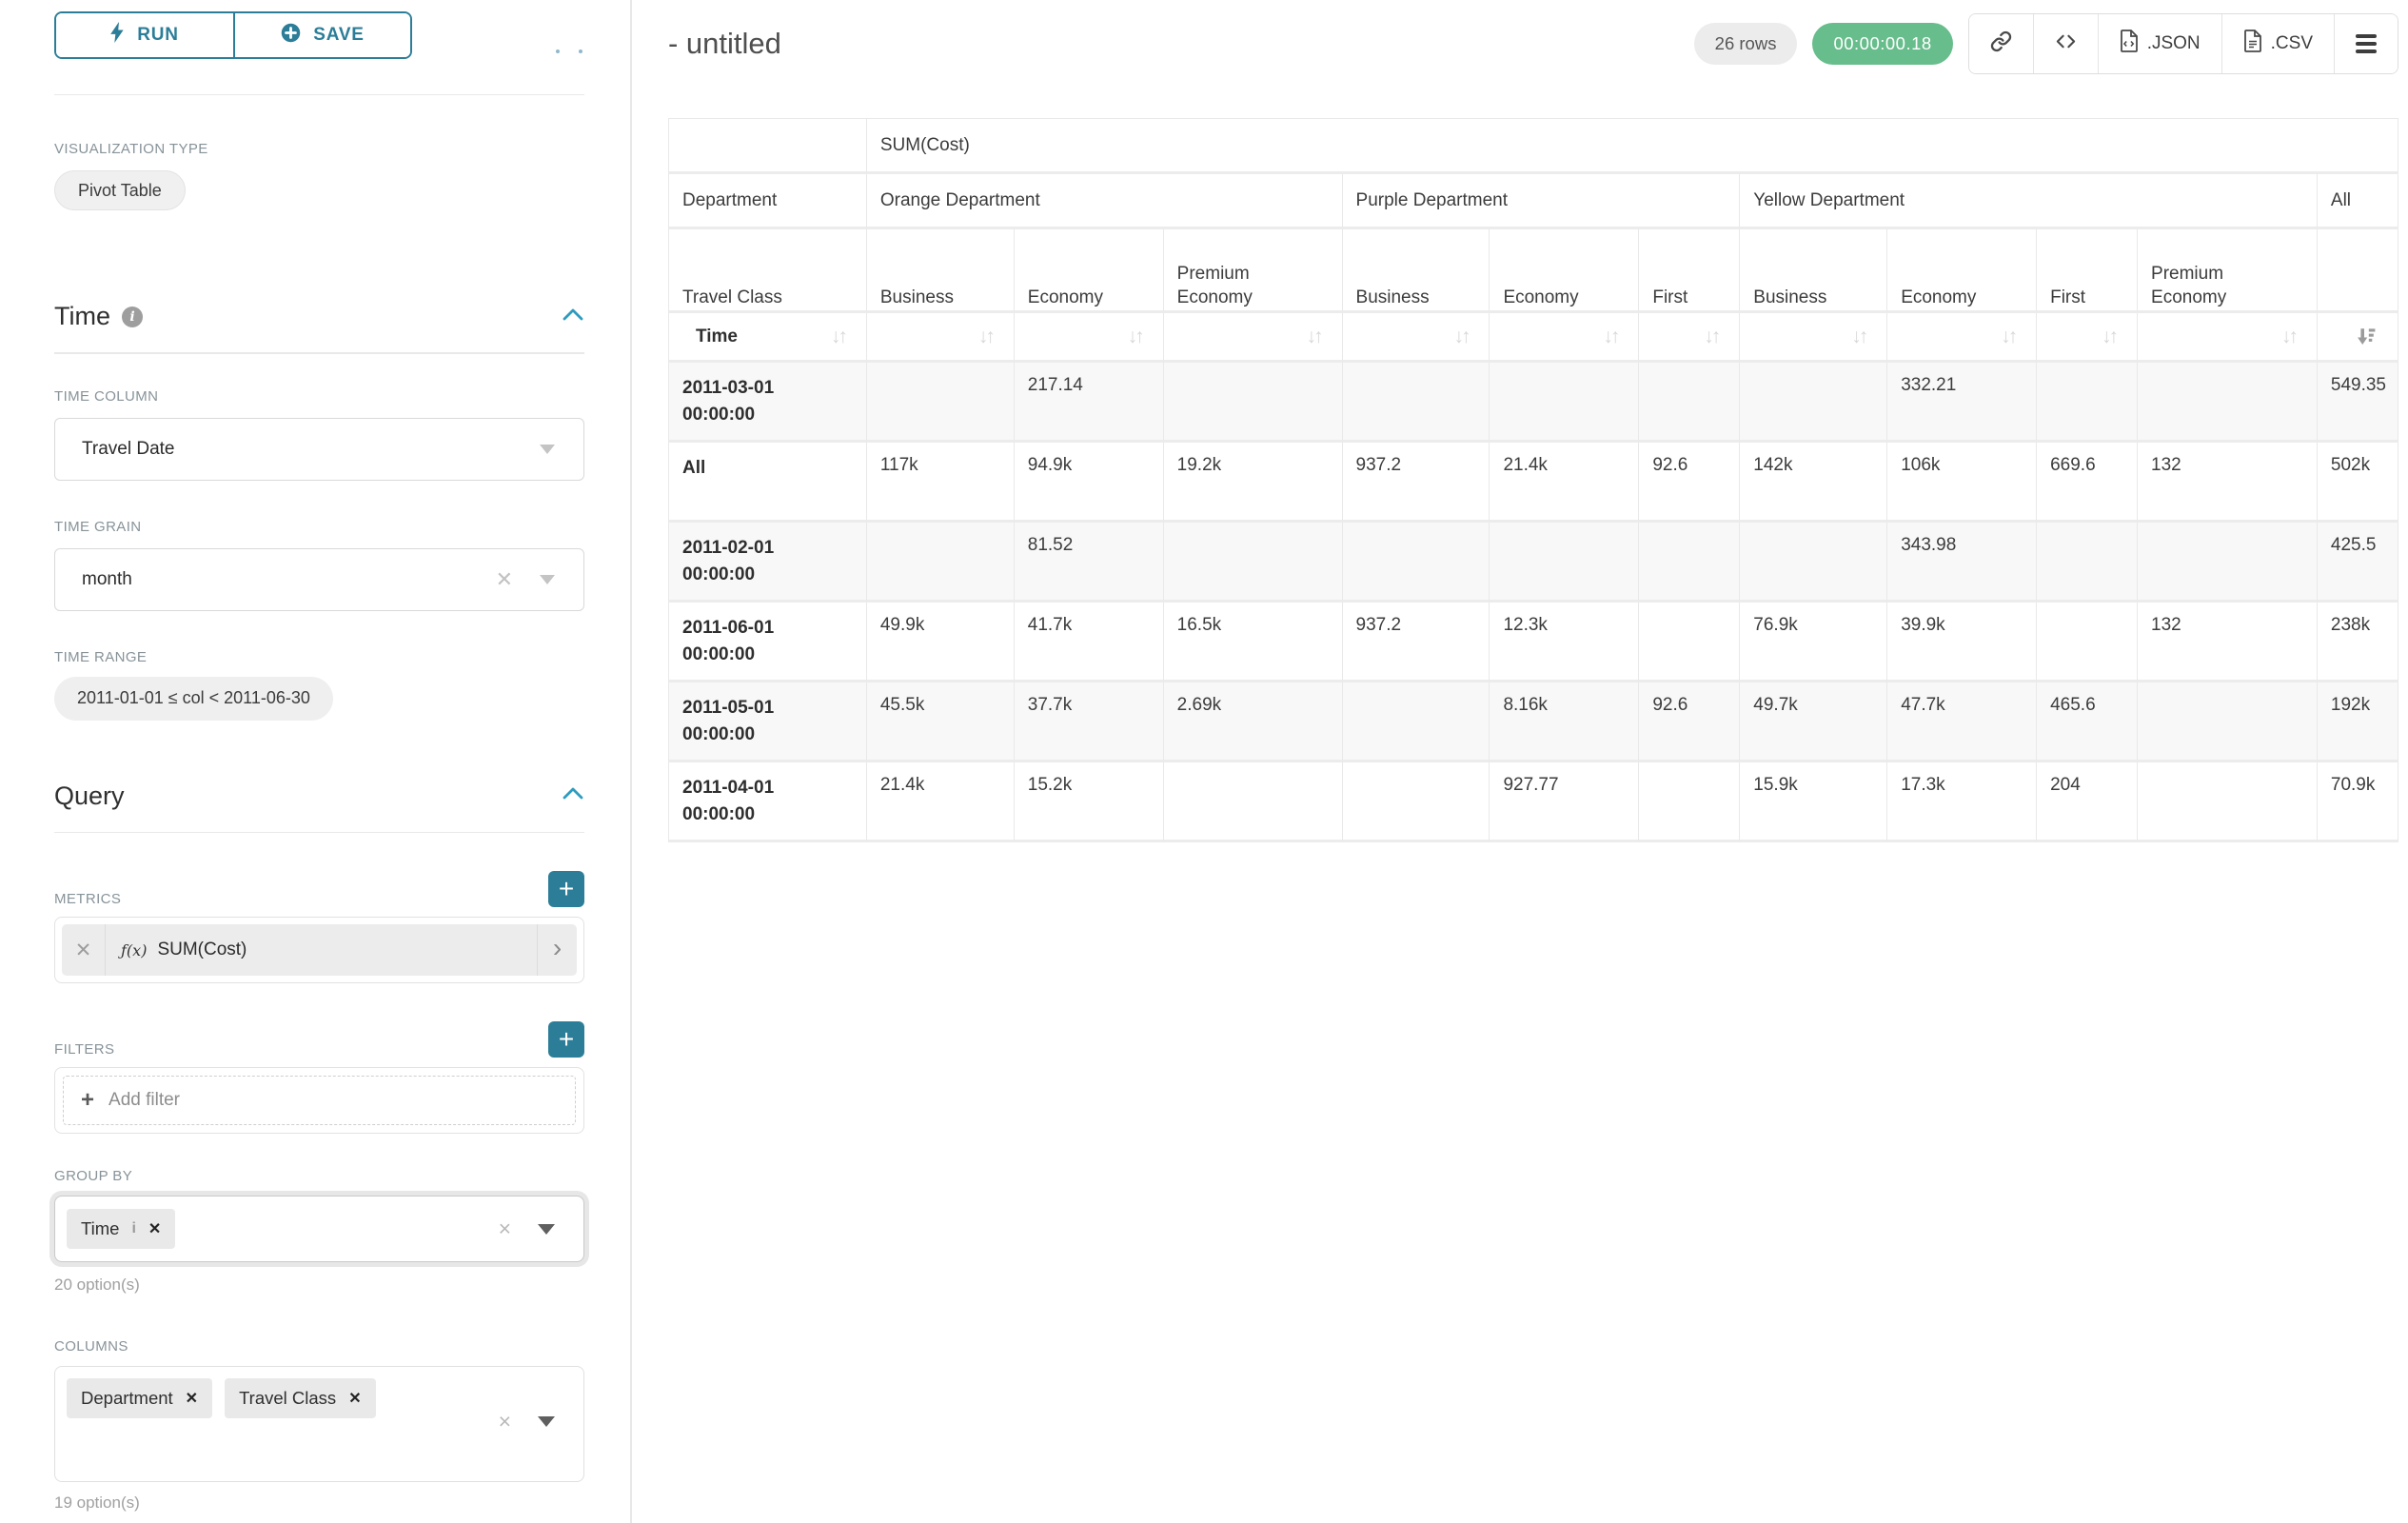 The height and width of the screenshot is (1523, 2408). What do you see at coordinates (2366, 44) in the screenshot?
I see `menu-button` at bounding box center [2366, 44].